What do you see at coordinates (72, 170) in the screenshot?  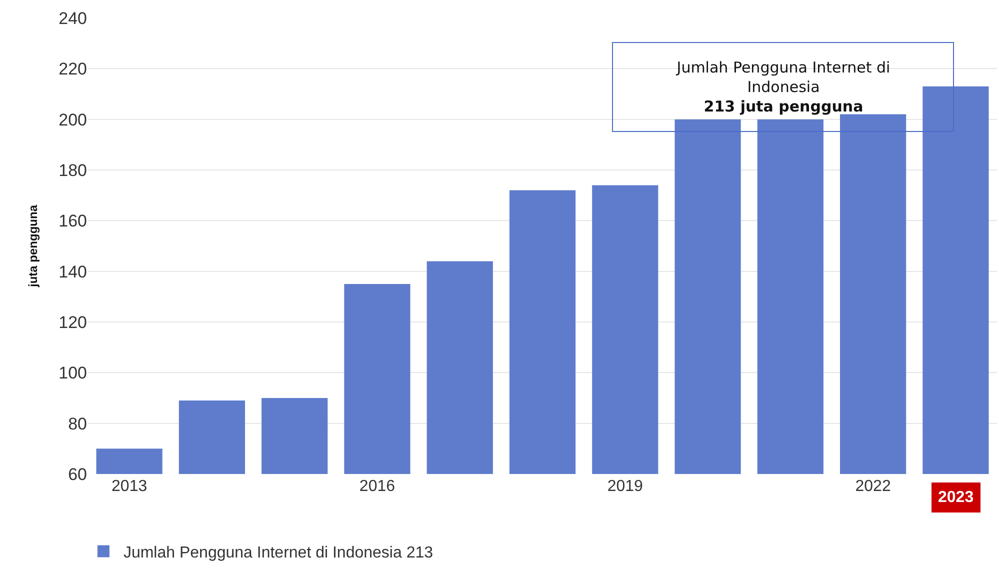 I see `y-tick-label: 180` at bounding box center [72, 170].